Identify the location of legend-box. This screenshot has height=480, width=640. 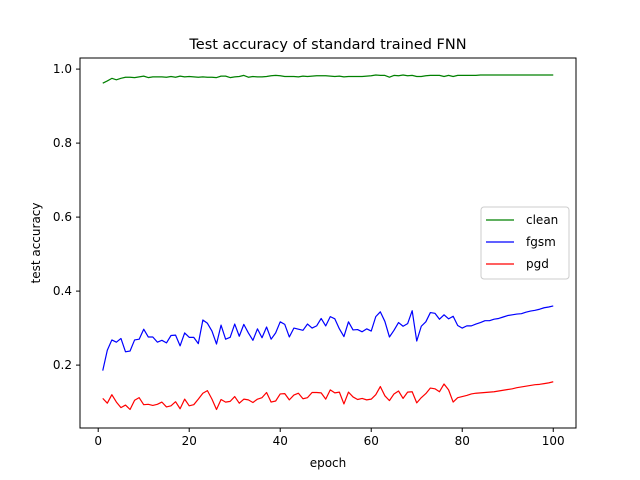
(525, 243).